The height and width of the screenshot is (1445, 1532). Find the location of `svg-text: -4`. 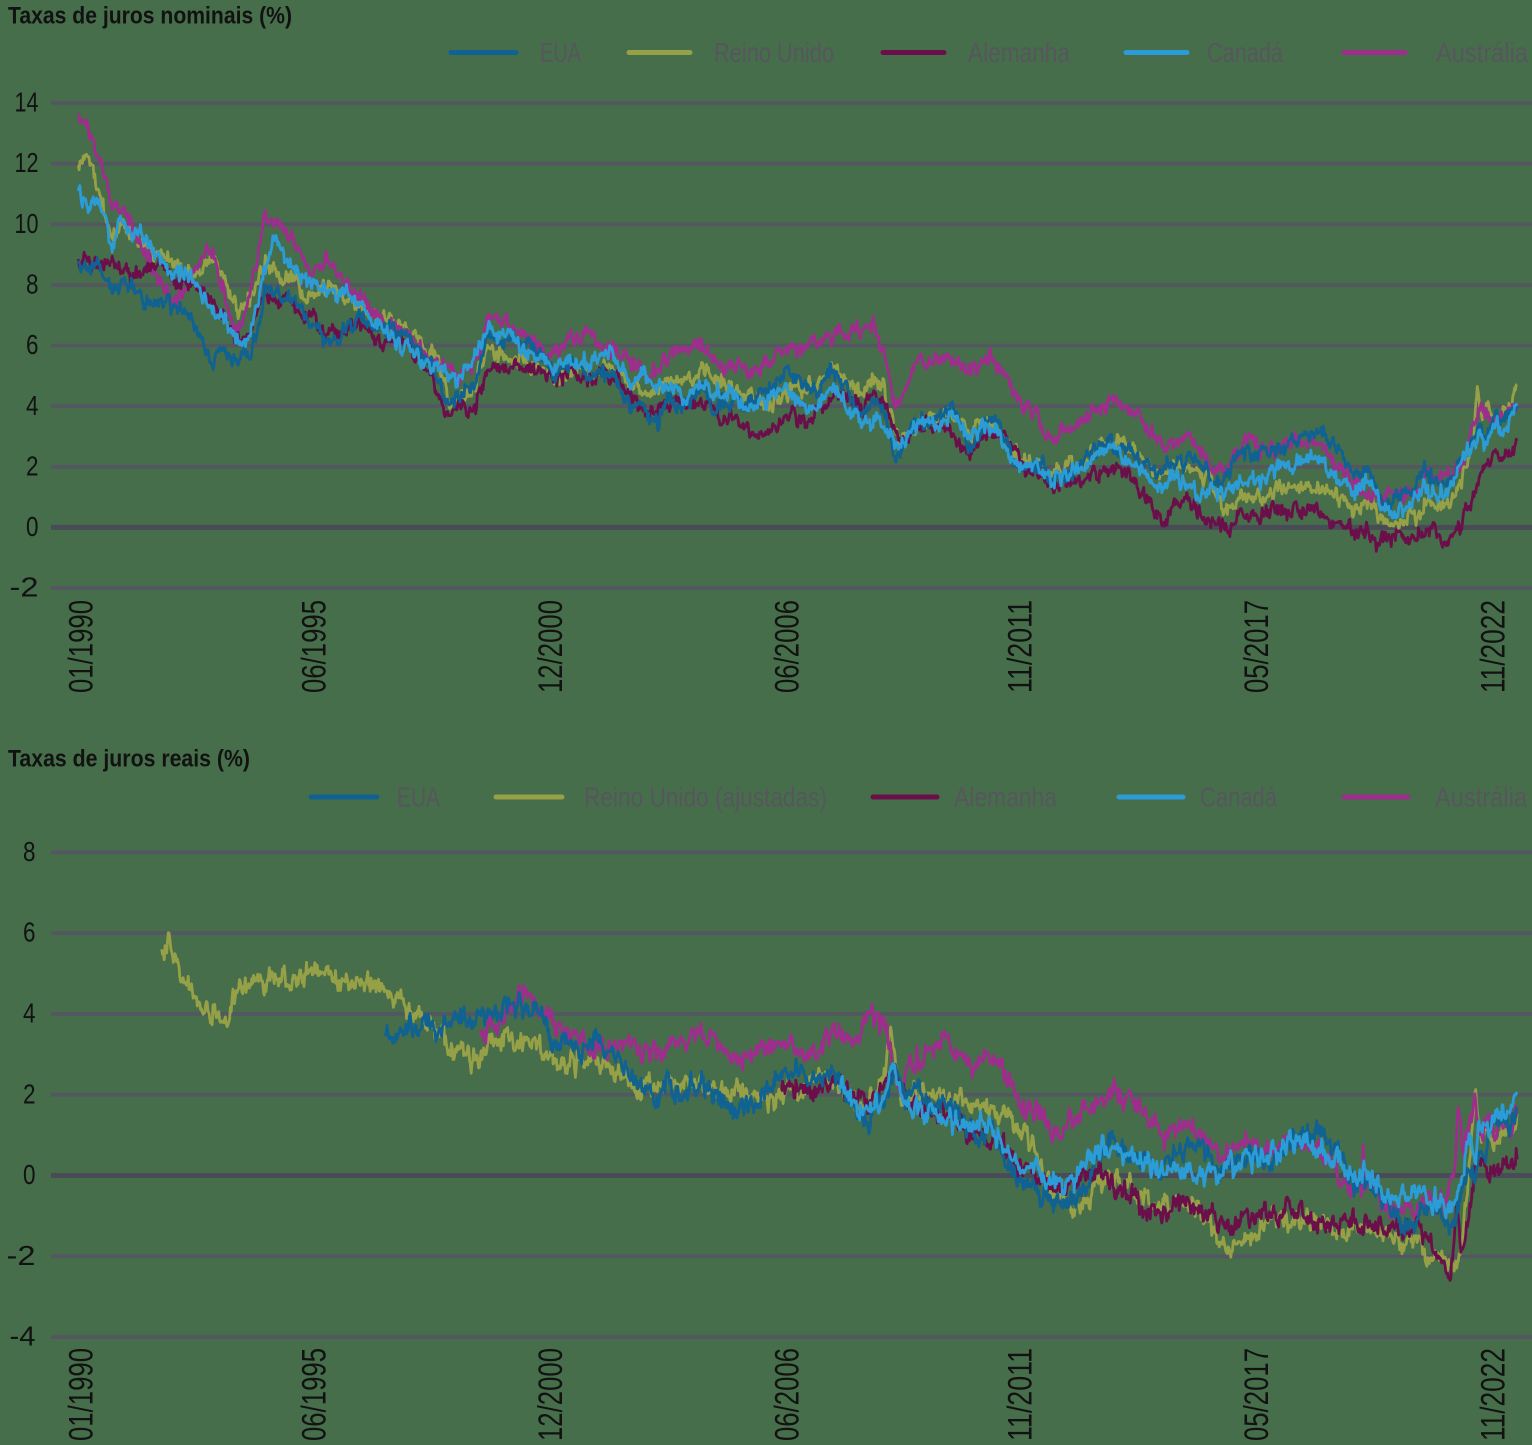

svg-text: -4 is located at coordinates (23, 1336).